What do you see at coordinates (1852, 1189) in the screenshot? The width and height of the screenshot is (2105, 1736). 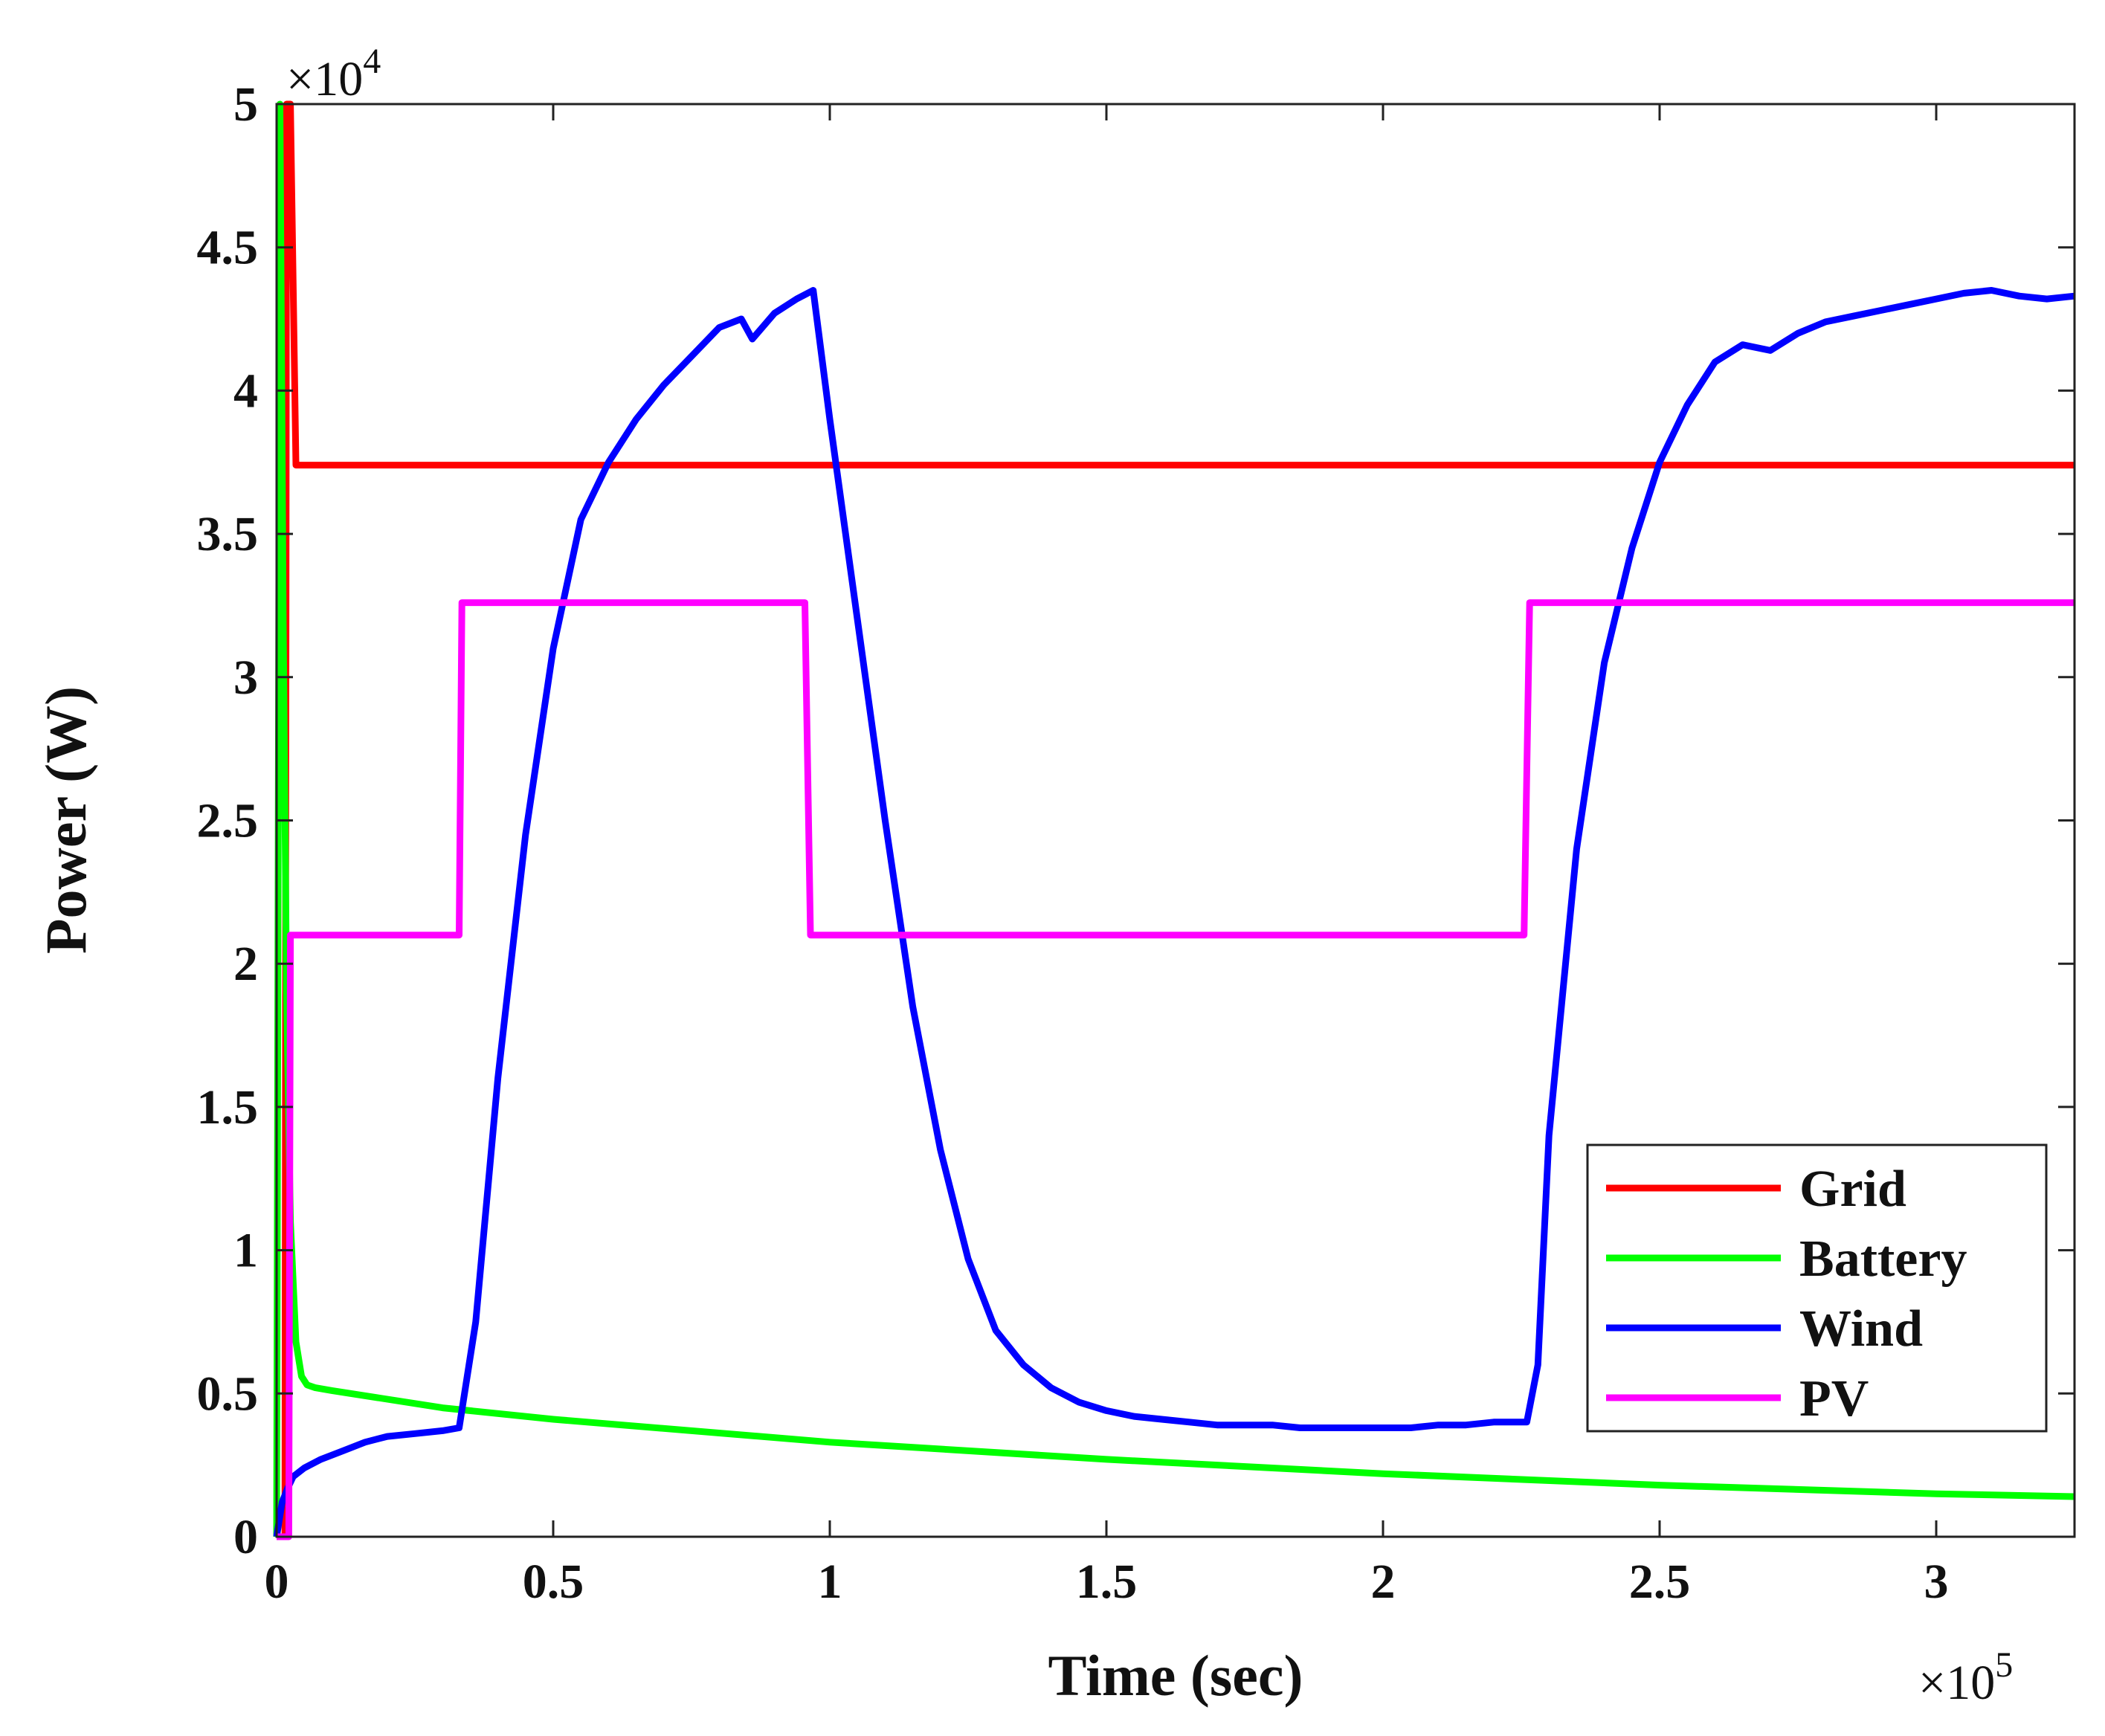 I see `legend-label-grid: Grid` at bounding box center [1852, 1189].